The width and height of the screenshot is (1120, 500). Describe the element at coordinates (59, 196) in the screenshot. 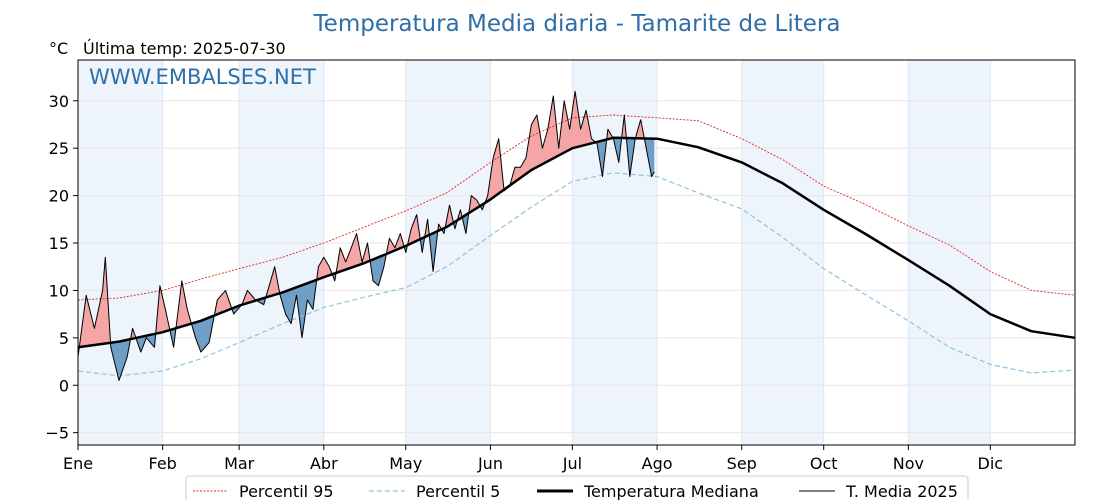

I see `y-tick-label: 20` at that location.